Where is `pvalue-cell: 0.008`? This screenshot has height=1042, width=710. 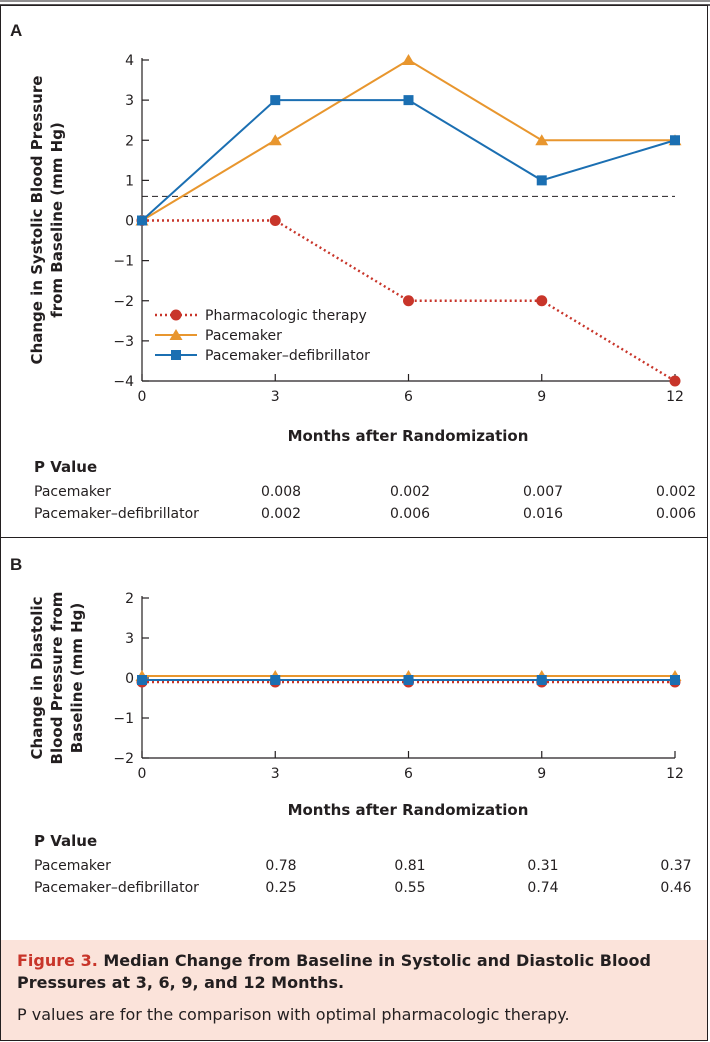 pvalue-cell: 0.008 is located at coordinates (281, 492).